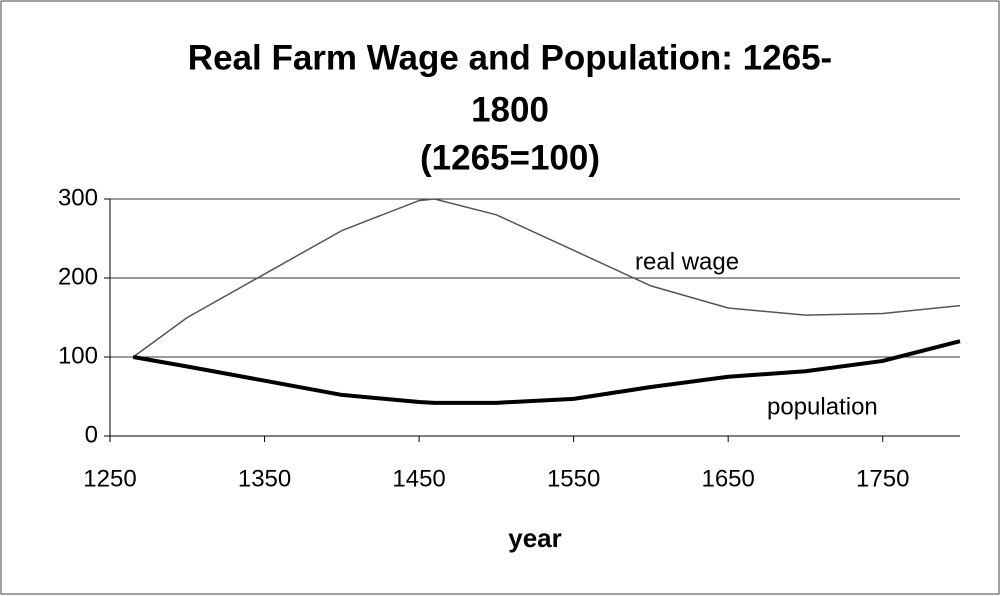 Image resolution: width=1001 pixels, height=596 pixels. Describe the element at coordinates (78, 197) in the screenshot. I see `y-tick-label: 300` at that location.